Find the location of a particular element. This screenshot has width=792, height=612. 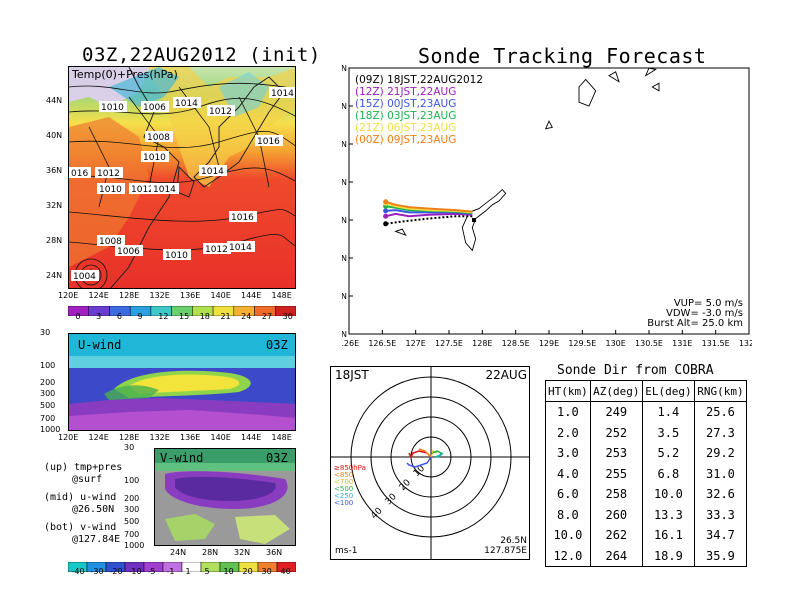

u-pressure-tick: 200 is located at coordinates (48, 382).